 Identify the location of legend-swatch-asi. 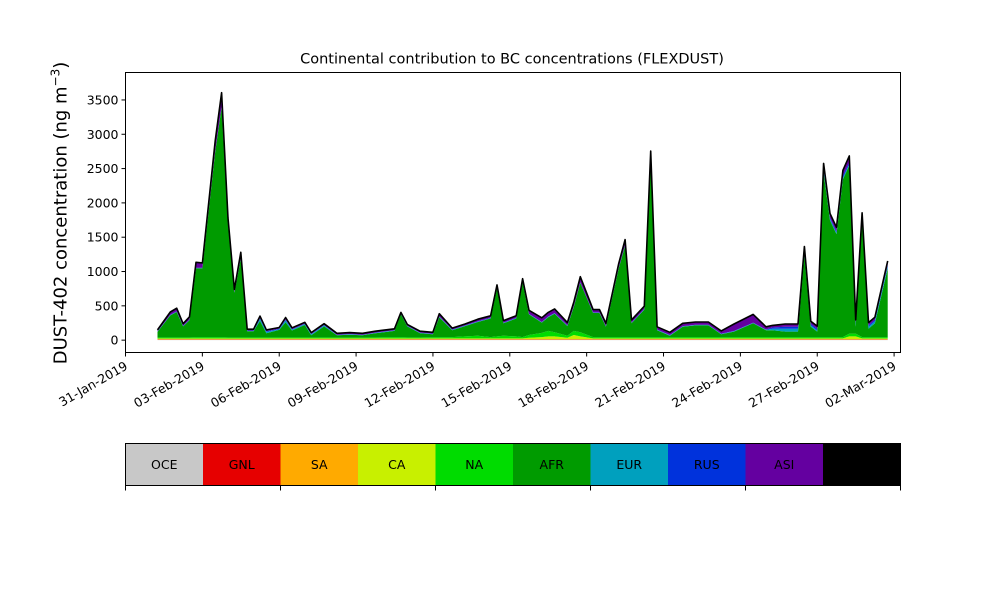
(784, 464).